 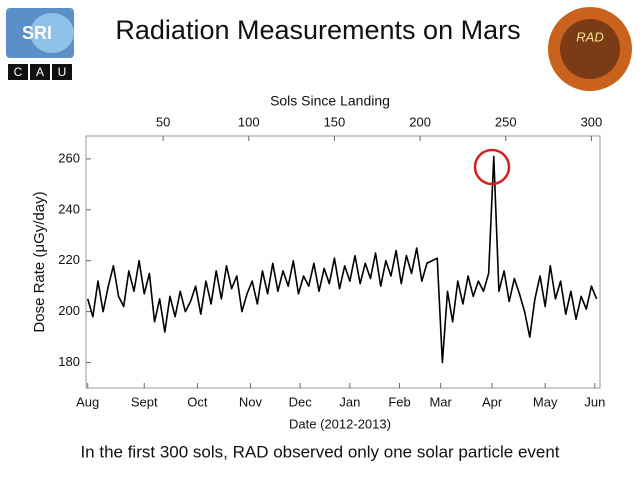 What do you see at coordinates (340, 423) in the screenshot?
I see `x-axis-label: Date (2012-2013)` at bounding box center [340, 423].